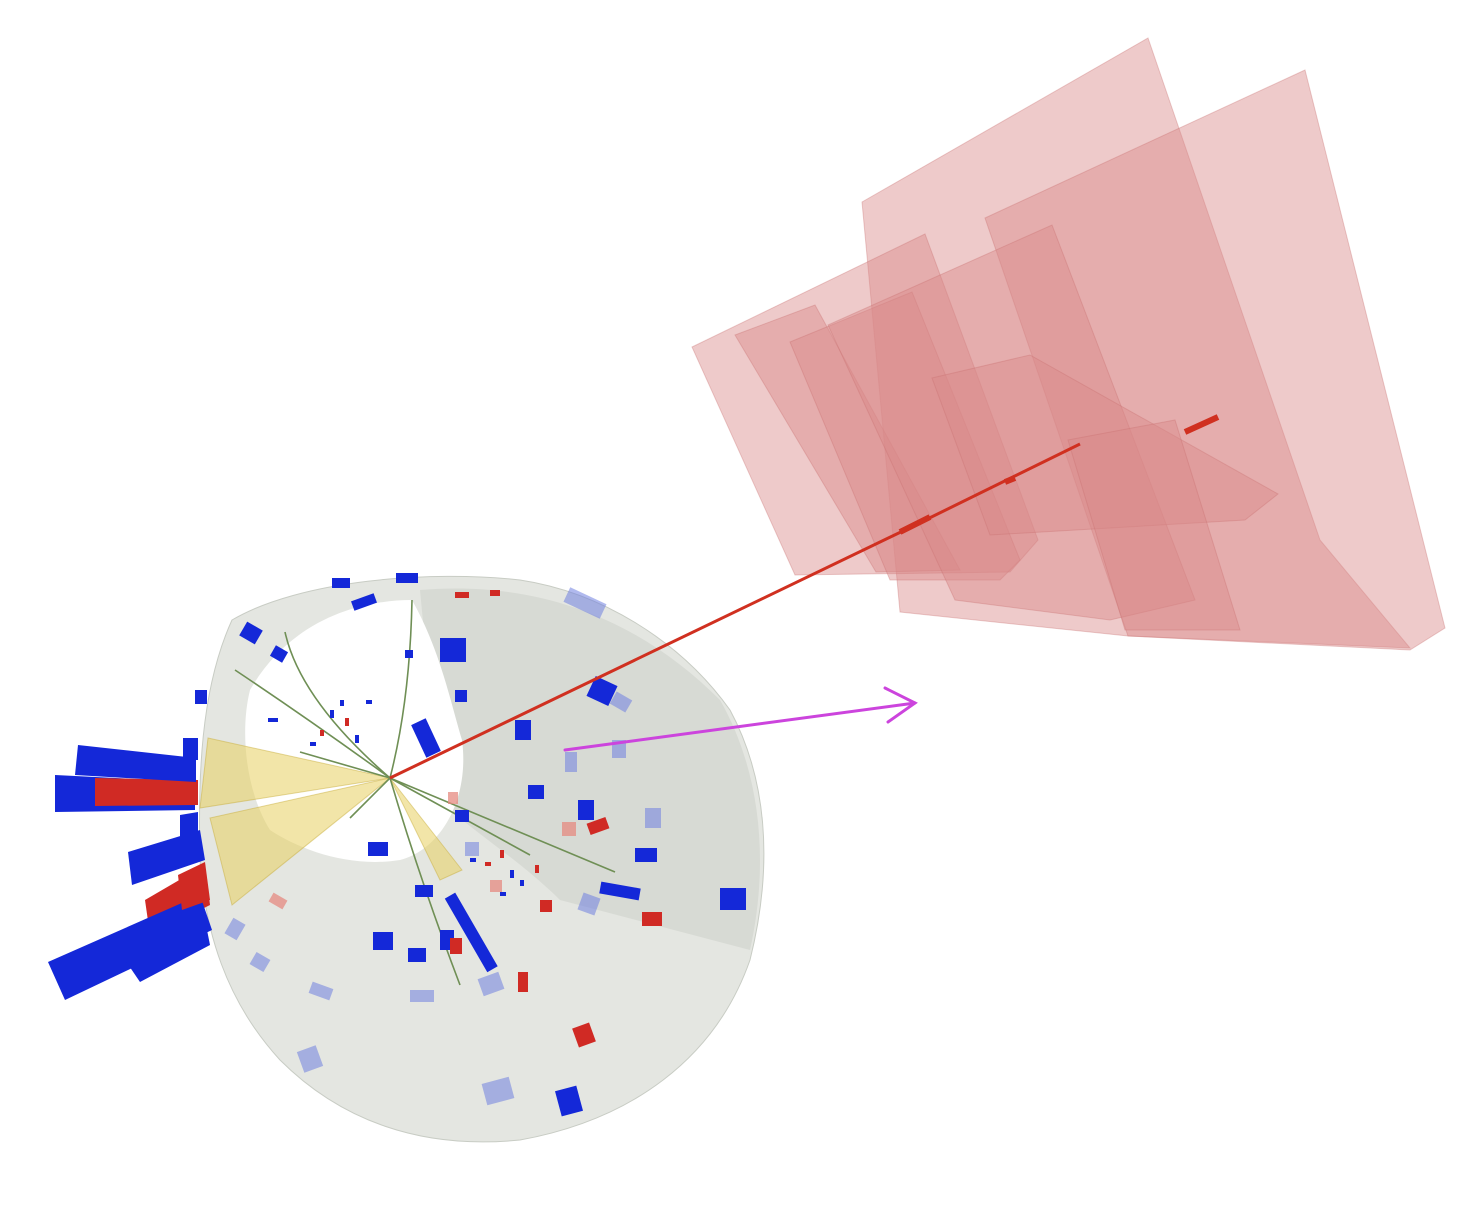  I want to click on calorimeter-right-shade, so click(590, 769).